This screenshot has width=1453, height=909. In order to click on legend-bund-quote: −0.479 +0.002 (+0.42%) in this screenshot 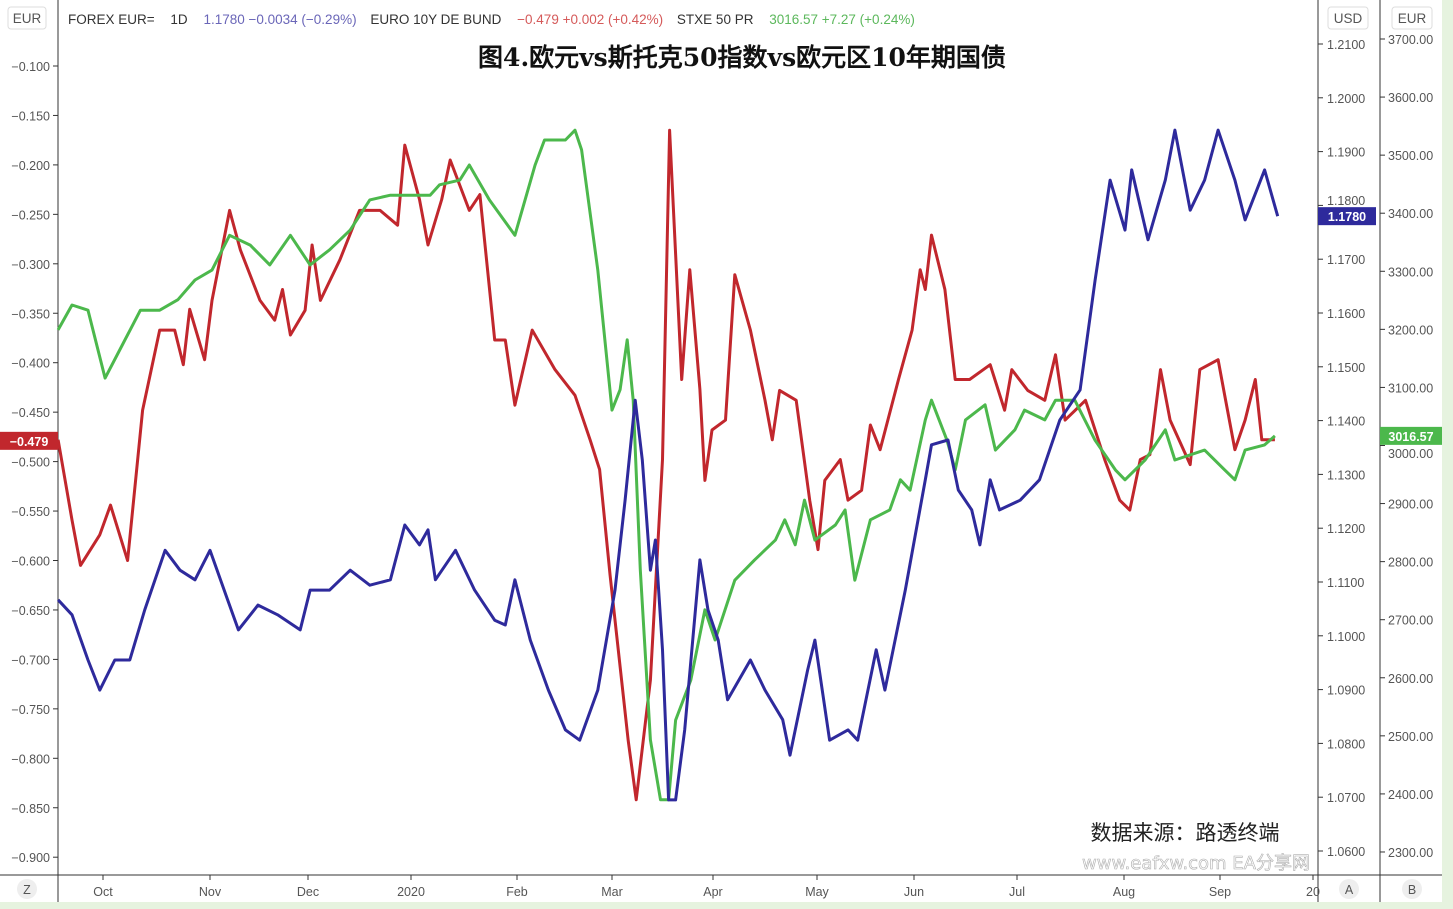, I will do `click(590, 19)`.